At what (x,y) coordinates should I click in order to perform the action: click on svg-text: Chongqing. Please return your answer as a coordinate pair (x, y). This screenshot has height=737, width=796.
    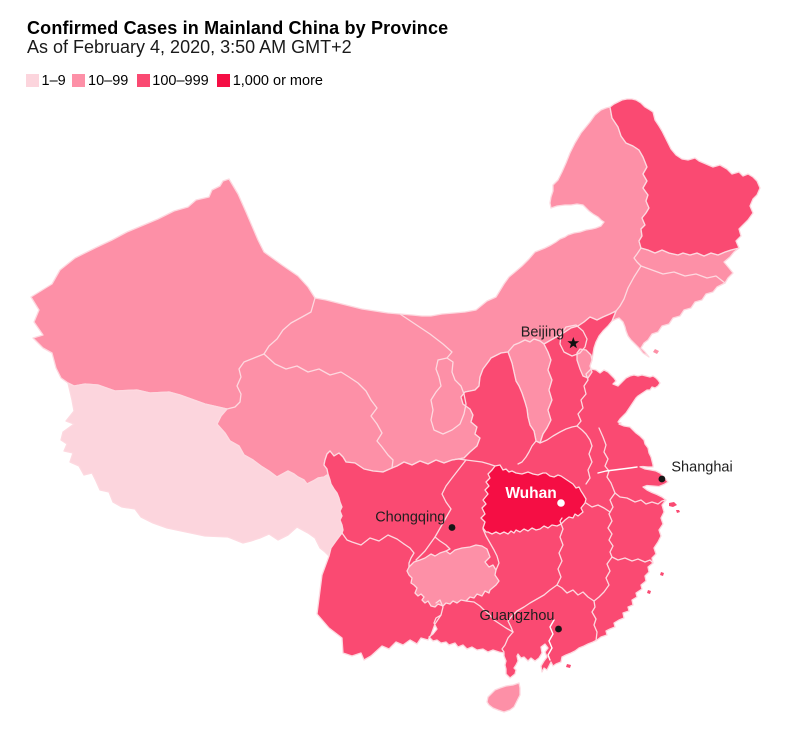
    Looking at the image, I should click on (410, 518).